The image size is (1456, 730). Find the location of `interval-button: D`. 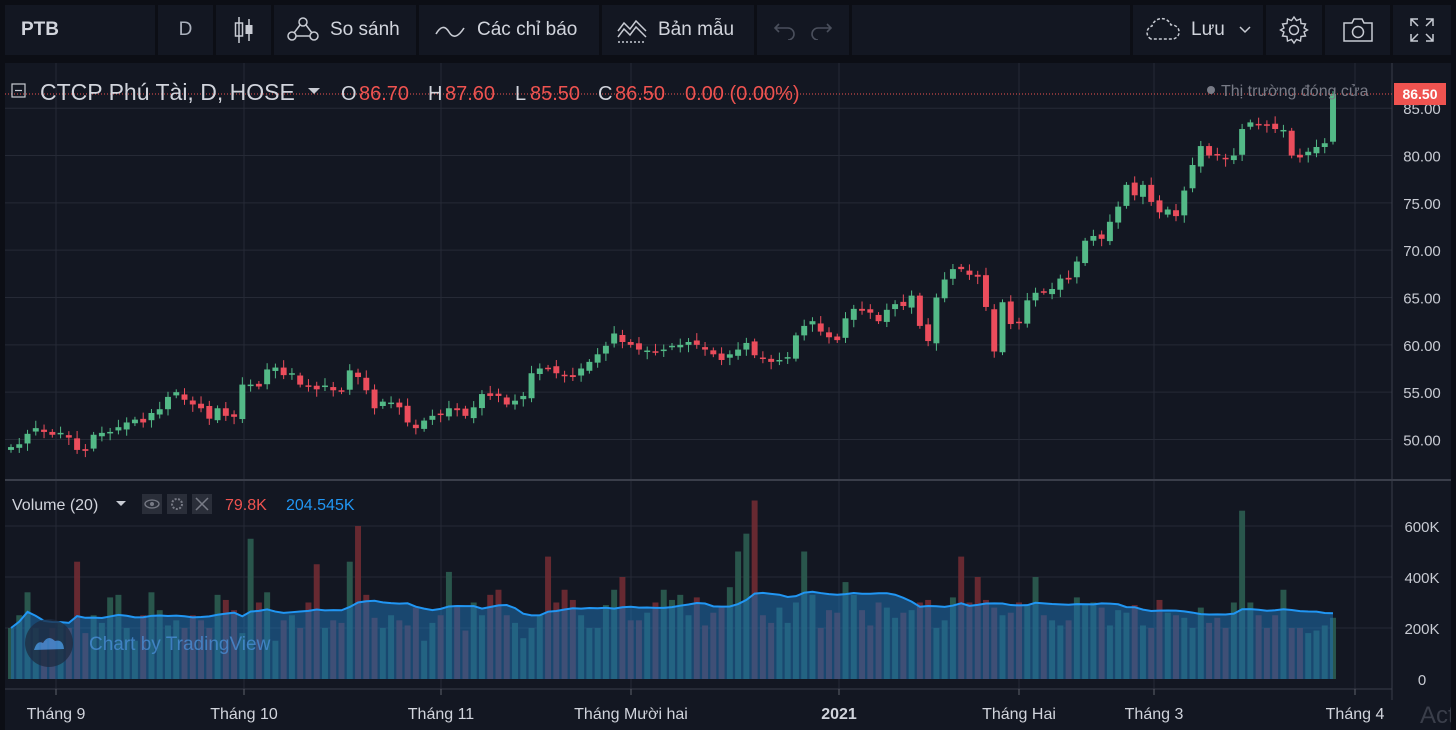

interval-button: D is located at coordinates (185, 30).